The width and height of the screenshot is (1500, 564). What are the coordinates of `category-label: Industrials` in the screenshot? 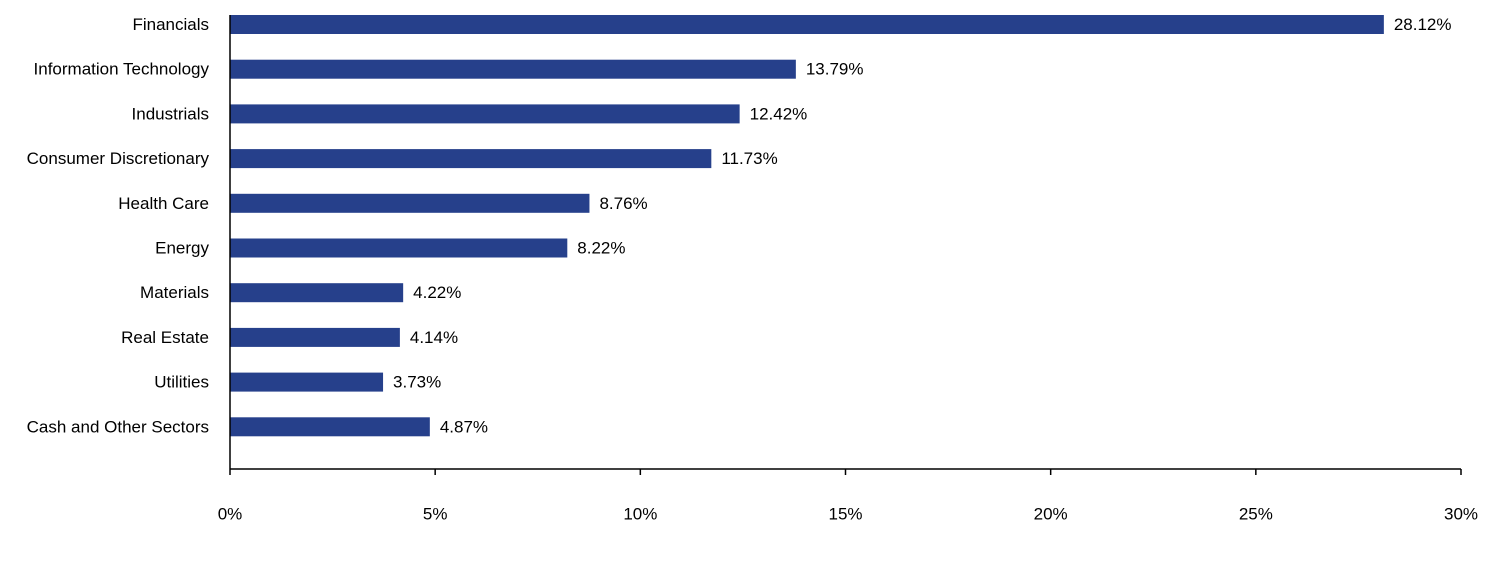 It's located at (170, 113).